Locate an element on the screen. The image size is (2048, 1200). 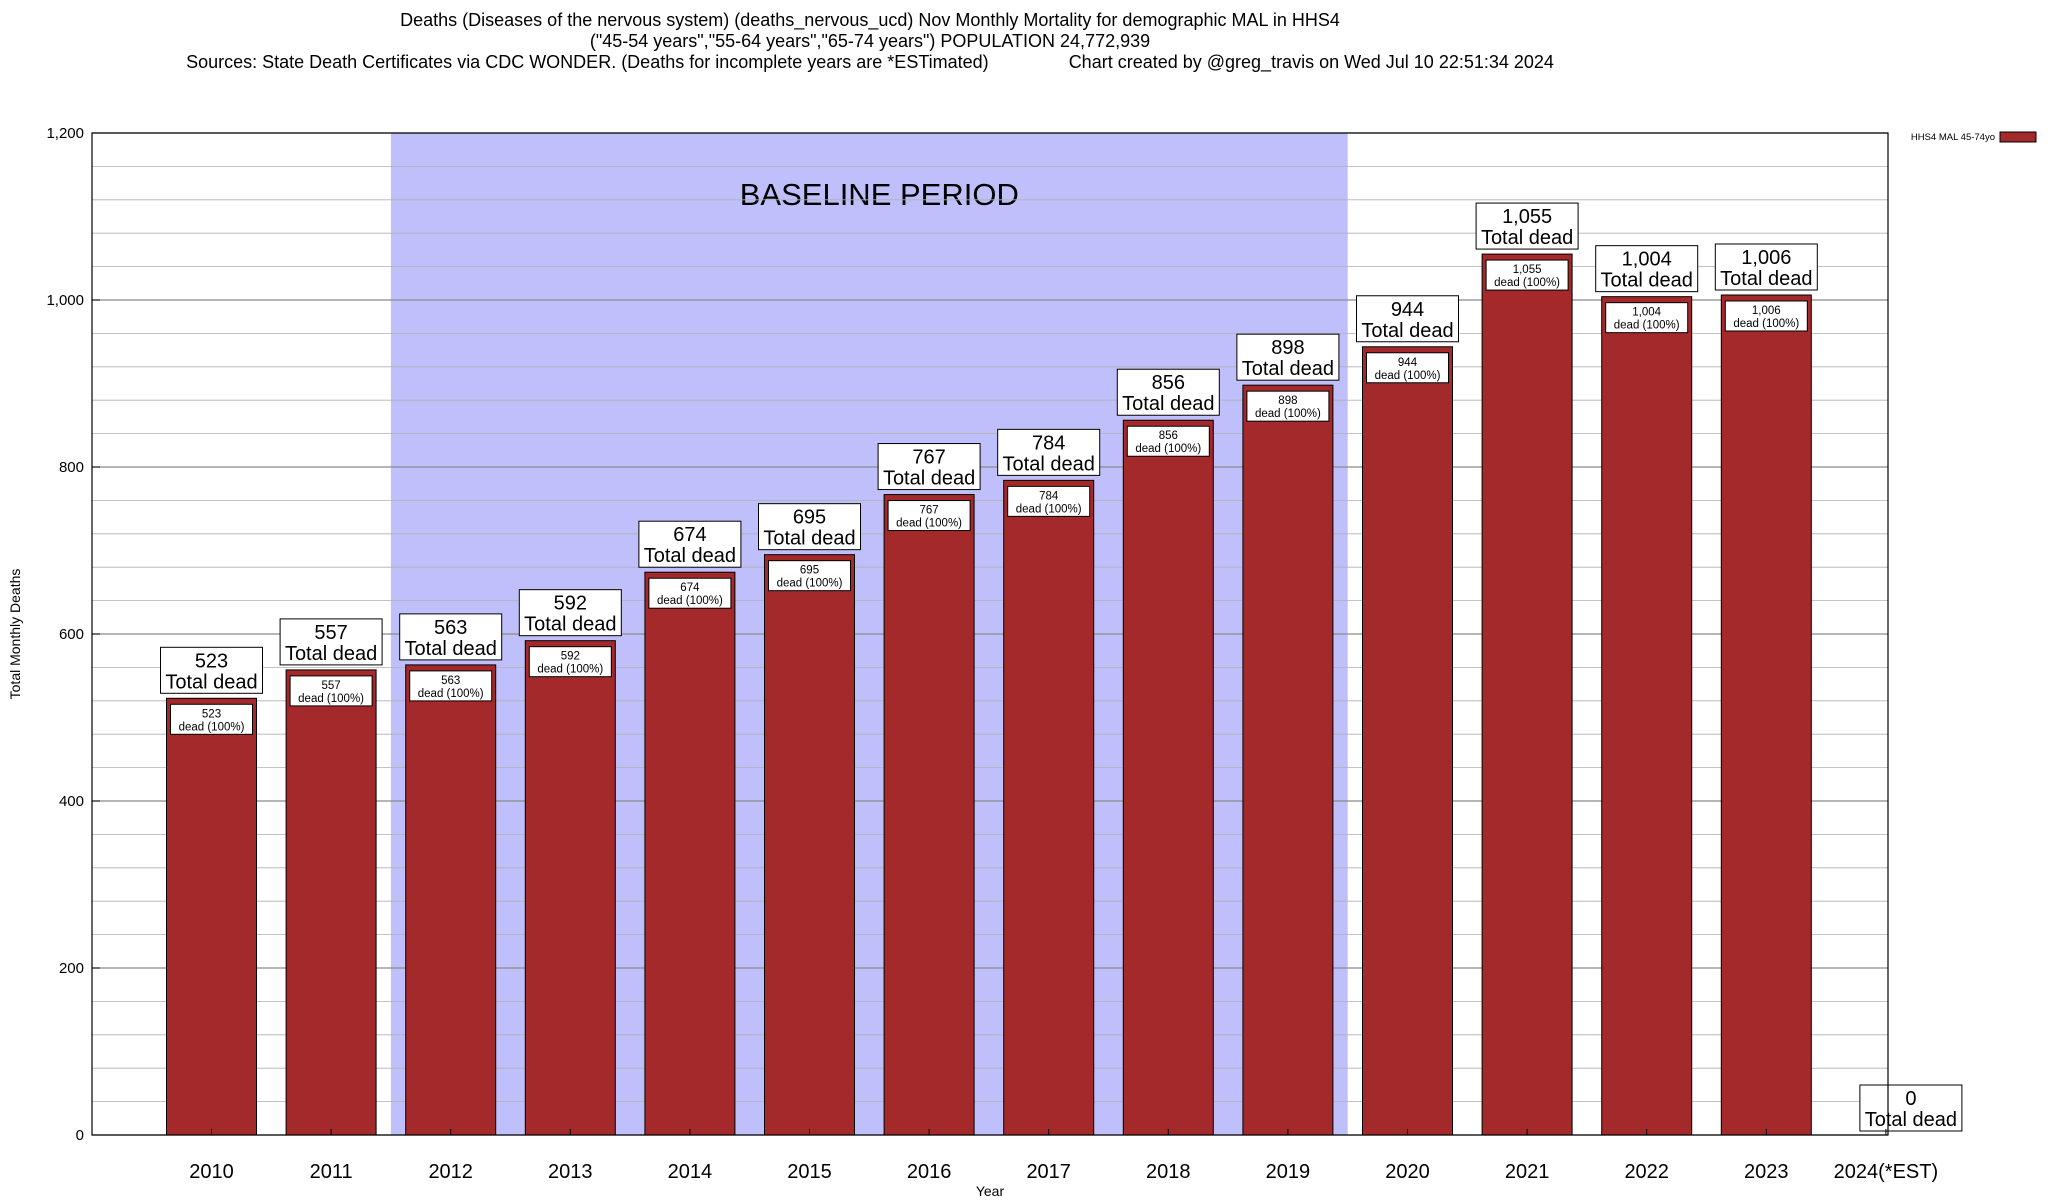
x-tick-label: 2010 is located at coordinates (211, 1172).